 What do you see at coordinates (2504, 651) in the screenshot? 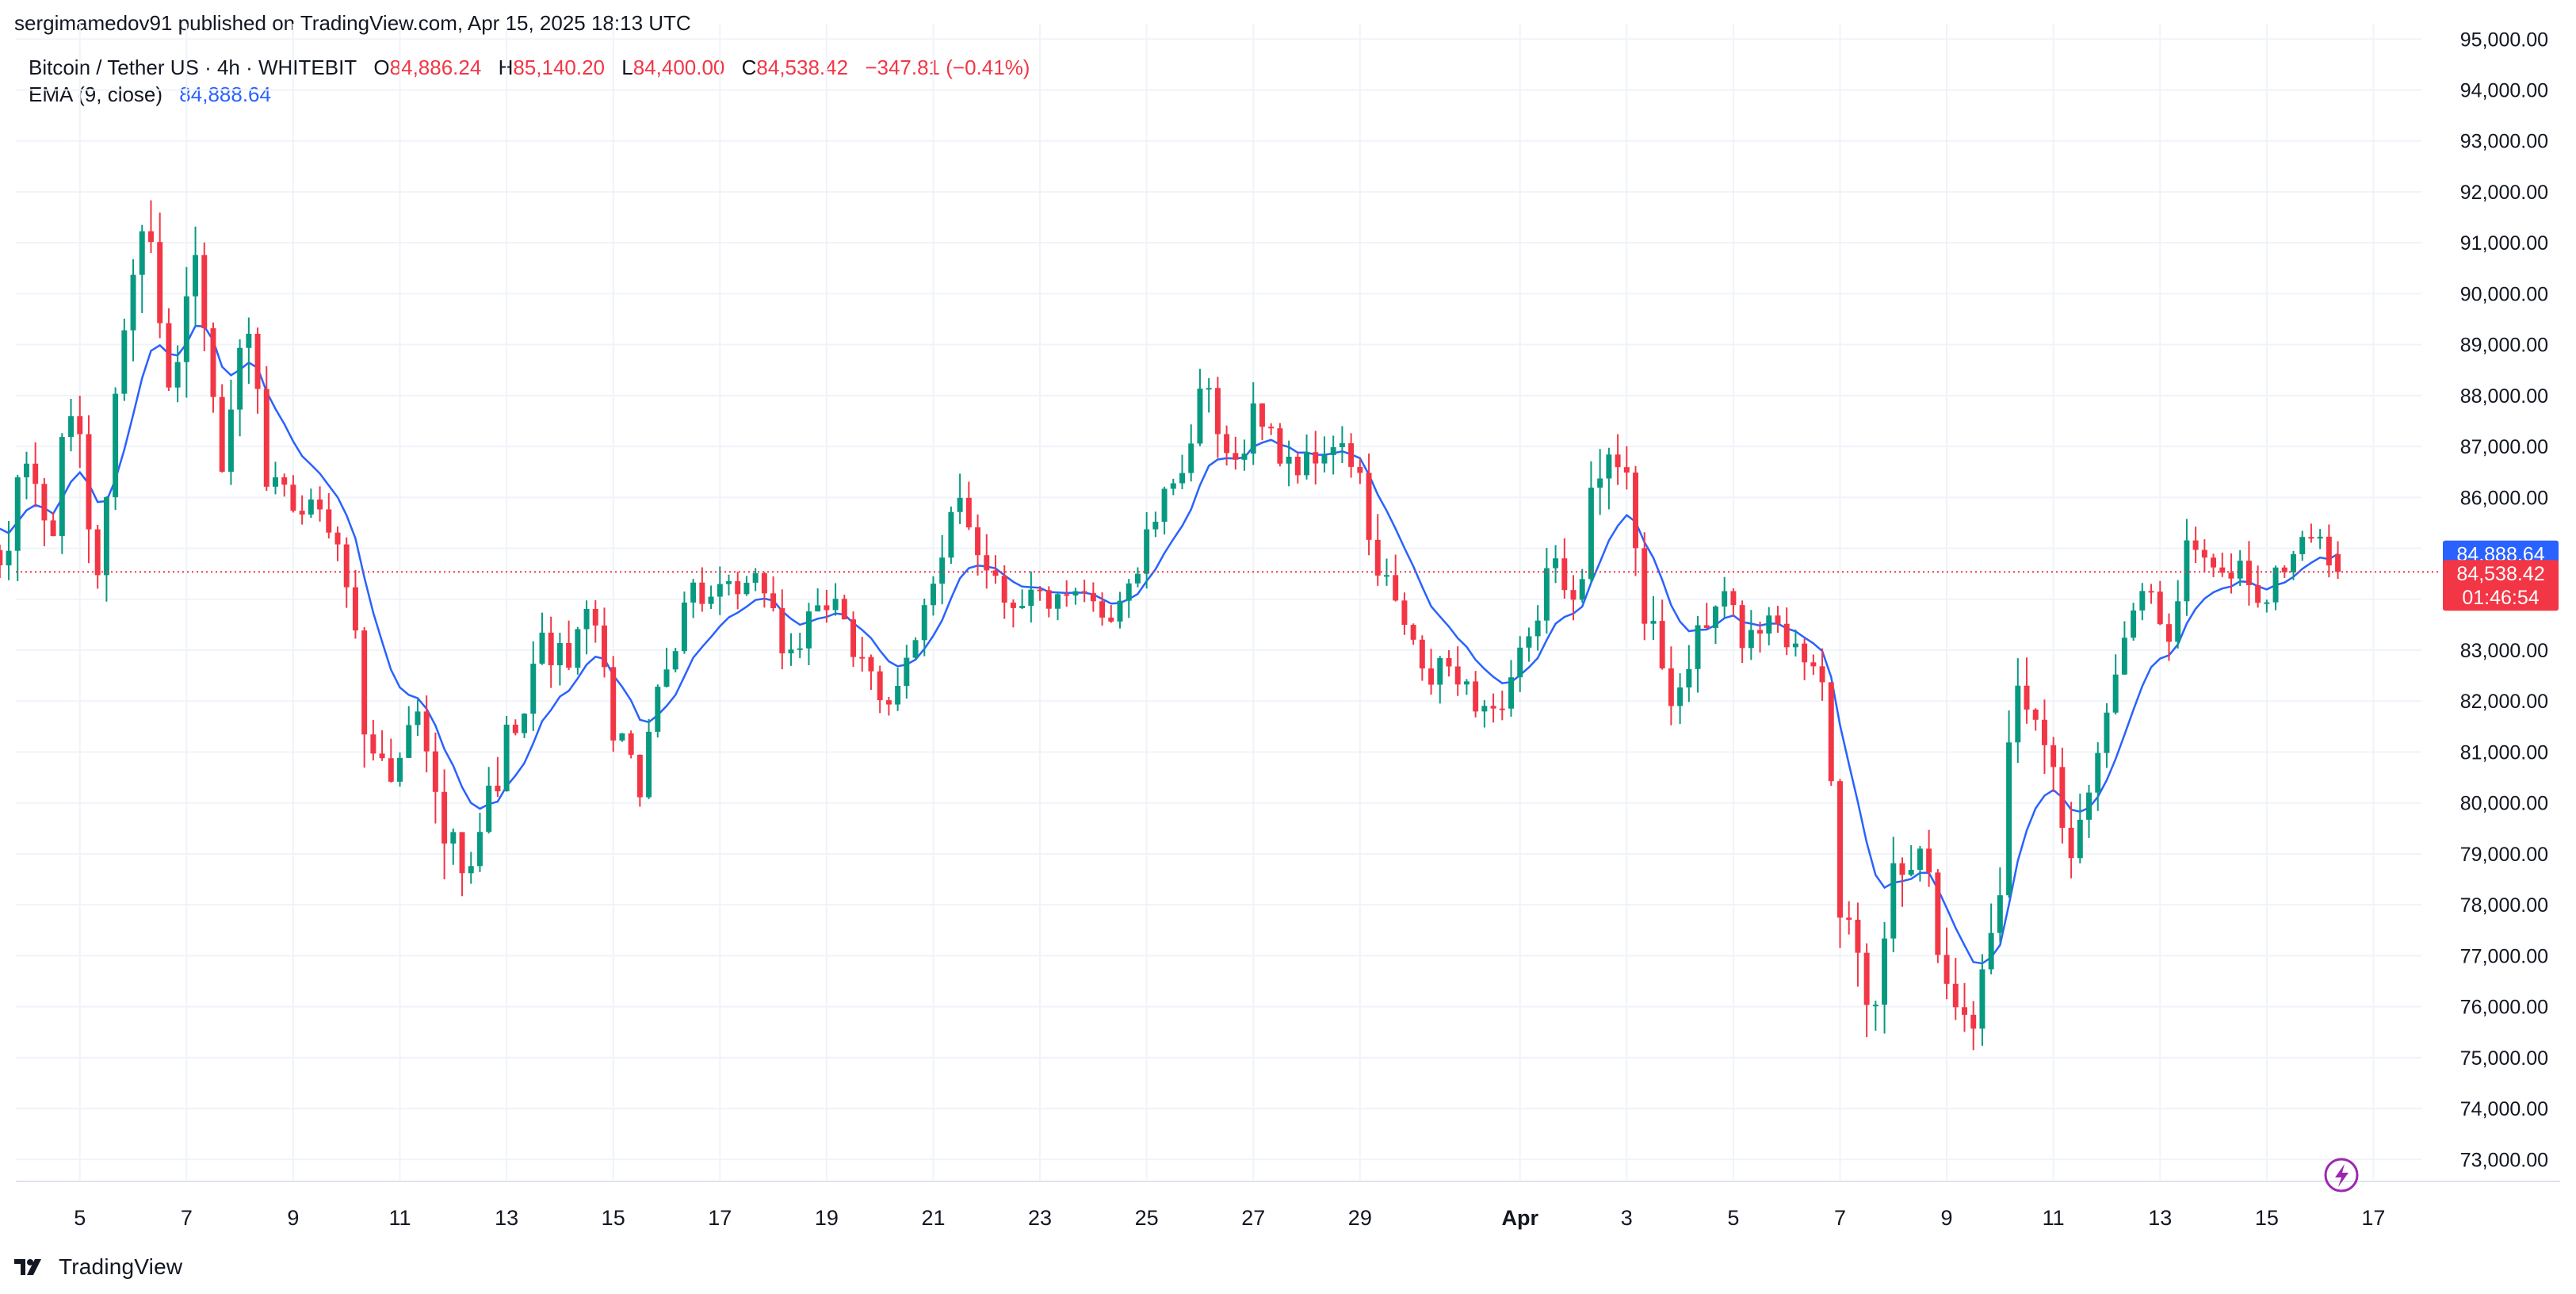
I see `y-tick-label: 83,000.00` at bounding box center [2504, 651].